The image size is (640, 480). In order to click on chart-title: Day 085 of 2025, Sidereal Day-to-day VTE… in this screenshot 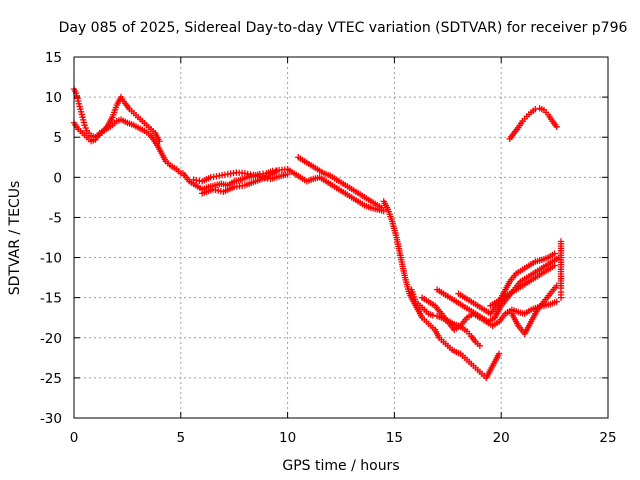, I will do `click(343, 28)`.